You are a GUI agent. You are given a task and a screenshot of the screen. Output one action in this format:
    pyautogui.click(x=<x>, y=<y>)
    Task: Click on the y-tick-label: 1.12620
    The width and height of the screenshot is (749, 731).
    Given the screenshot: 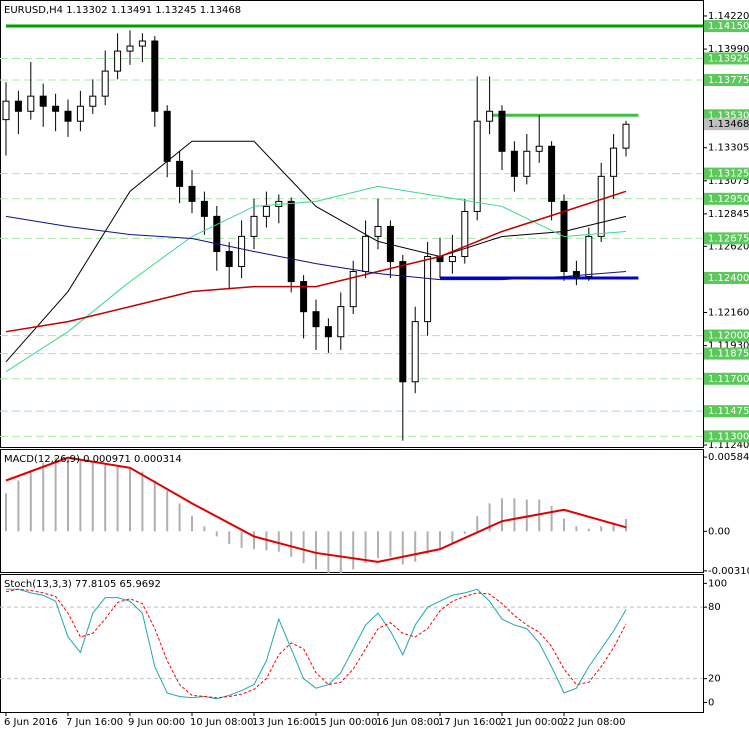 What is the action you would take?
    pyautogui.click(x=728, y=246)
    